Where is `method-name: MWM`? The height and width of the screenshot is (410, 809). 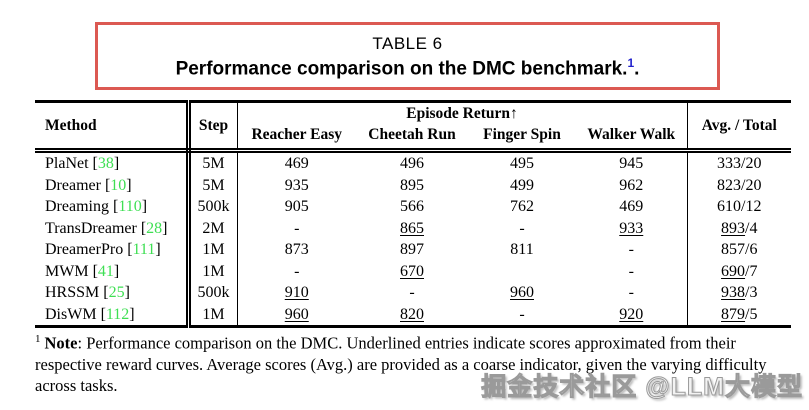
method-name: MWM is located at coordinates (67, 271).